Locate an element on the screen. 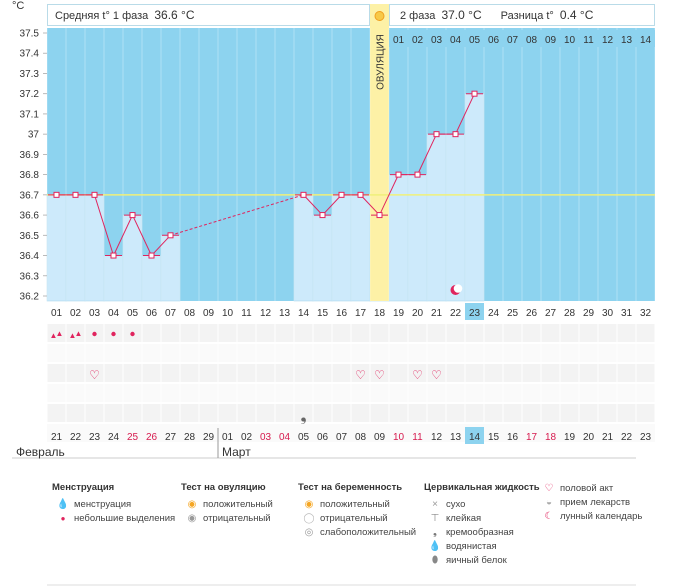  cycle-day-label: 20 is located at coordinates (418, 313).